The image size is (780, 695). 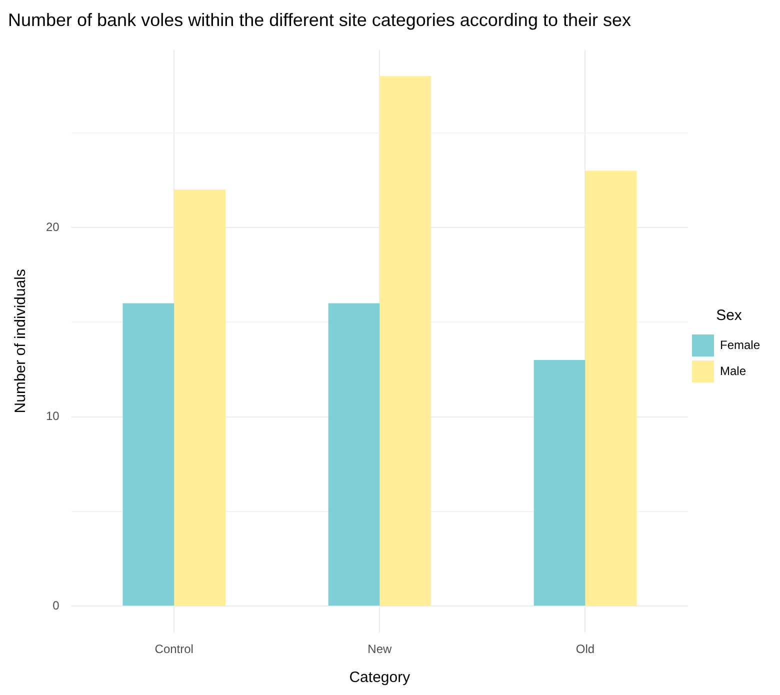 What do you see at coordinates (319, 20) in the screenshot?
I see `chart-title: Number of bank voles within the different site categories according to their sex` at bounding box center [319, 20].